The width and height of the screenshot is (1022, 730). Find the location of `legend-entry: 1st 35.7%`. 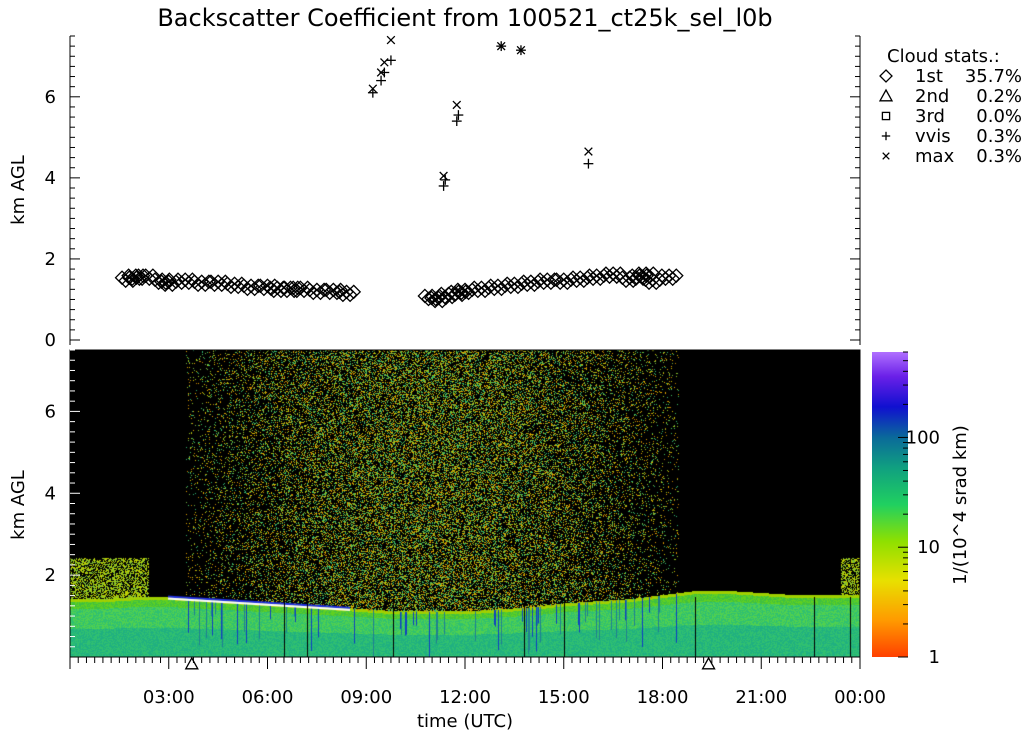

legend-entry: 1st 35.7% is located at coordinates (950, 76).